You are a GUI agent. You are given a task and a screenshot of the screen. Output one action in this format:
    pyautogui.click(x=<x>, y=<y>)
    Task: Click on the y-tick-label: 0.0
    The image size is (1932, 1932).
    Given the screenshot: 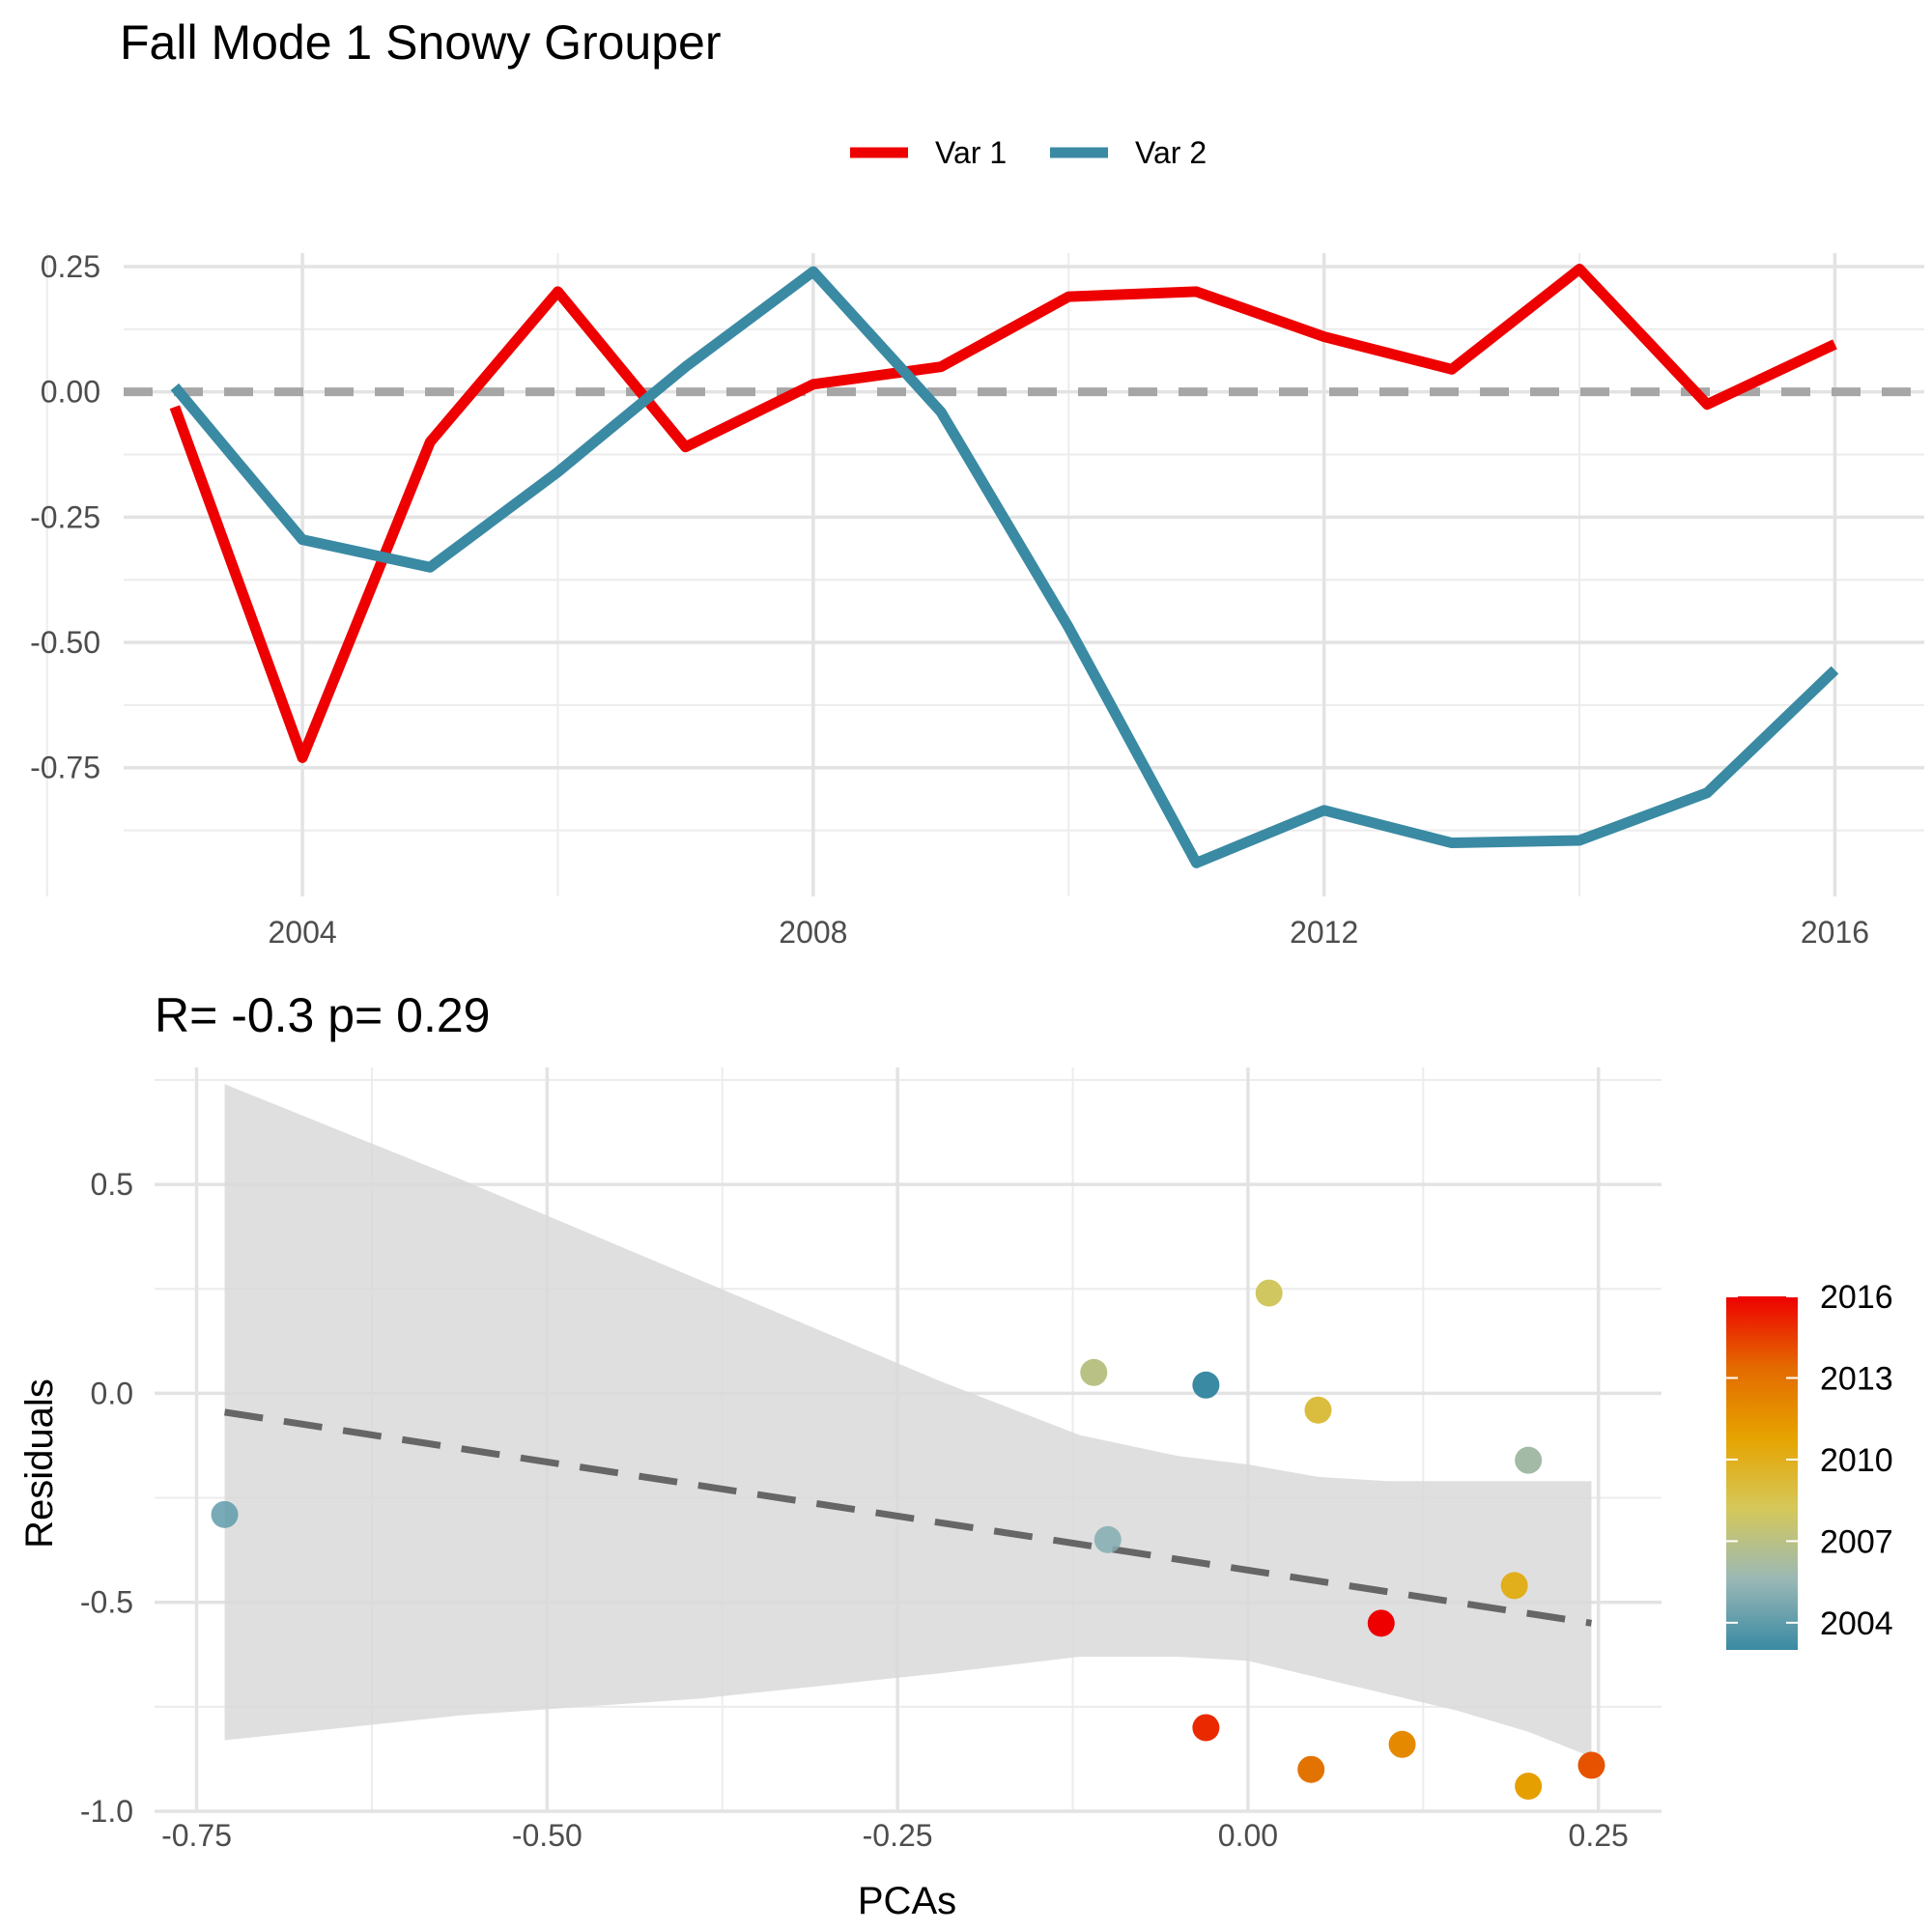 What is the action you would take?
    pyautogui.click(x=112, y=1393)
    